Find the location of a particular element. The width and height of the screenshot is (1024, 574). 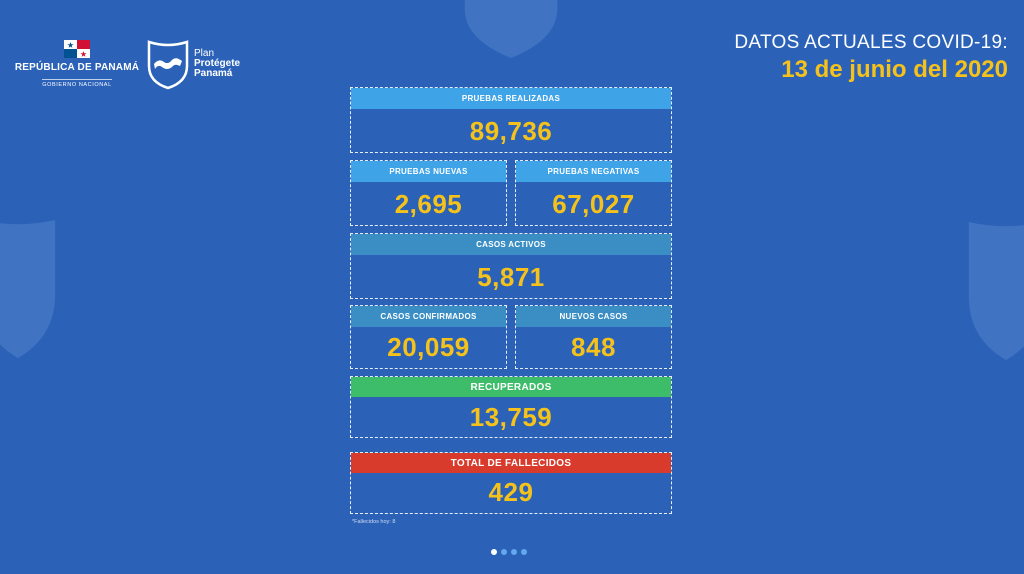

card-pruebas-nuevas is located at coordinates (428, 193).